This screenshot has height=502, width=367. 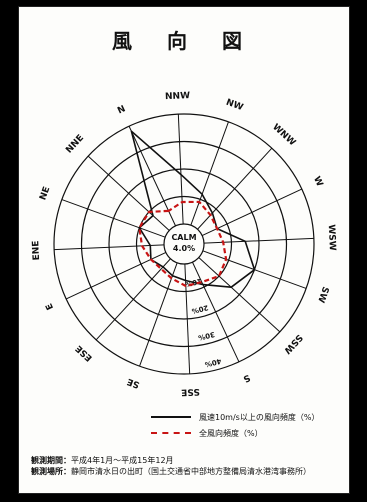 I want to click on observation-period: 観測期間：平成4年1月～平成15年12月, so click(x=171, y=460).